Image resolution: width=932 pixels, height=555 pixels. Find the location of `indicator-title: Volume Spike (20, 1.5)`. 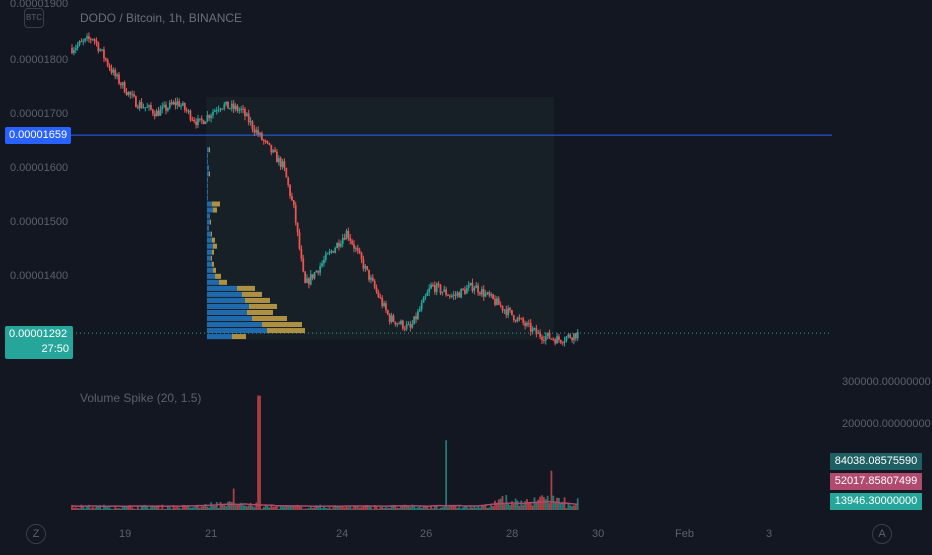

indicator-title: Volume Spike (20, 1.5) is located at coordinates (141, 398).